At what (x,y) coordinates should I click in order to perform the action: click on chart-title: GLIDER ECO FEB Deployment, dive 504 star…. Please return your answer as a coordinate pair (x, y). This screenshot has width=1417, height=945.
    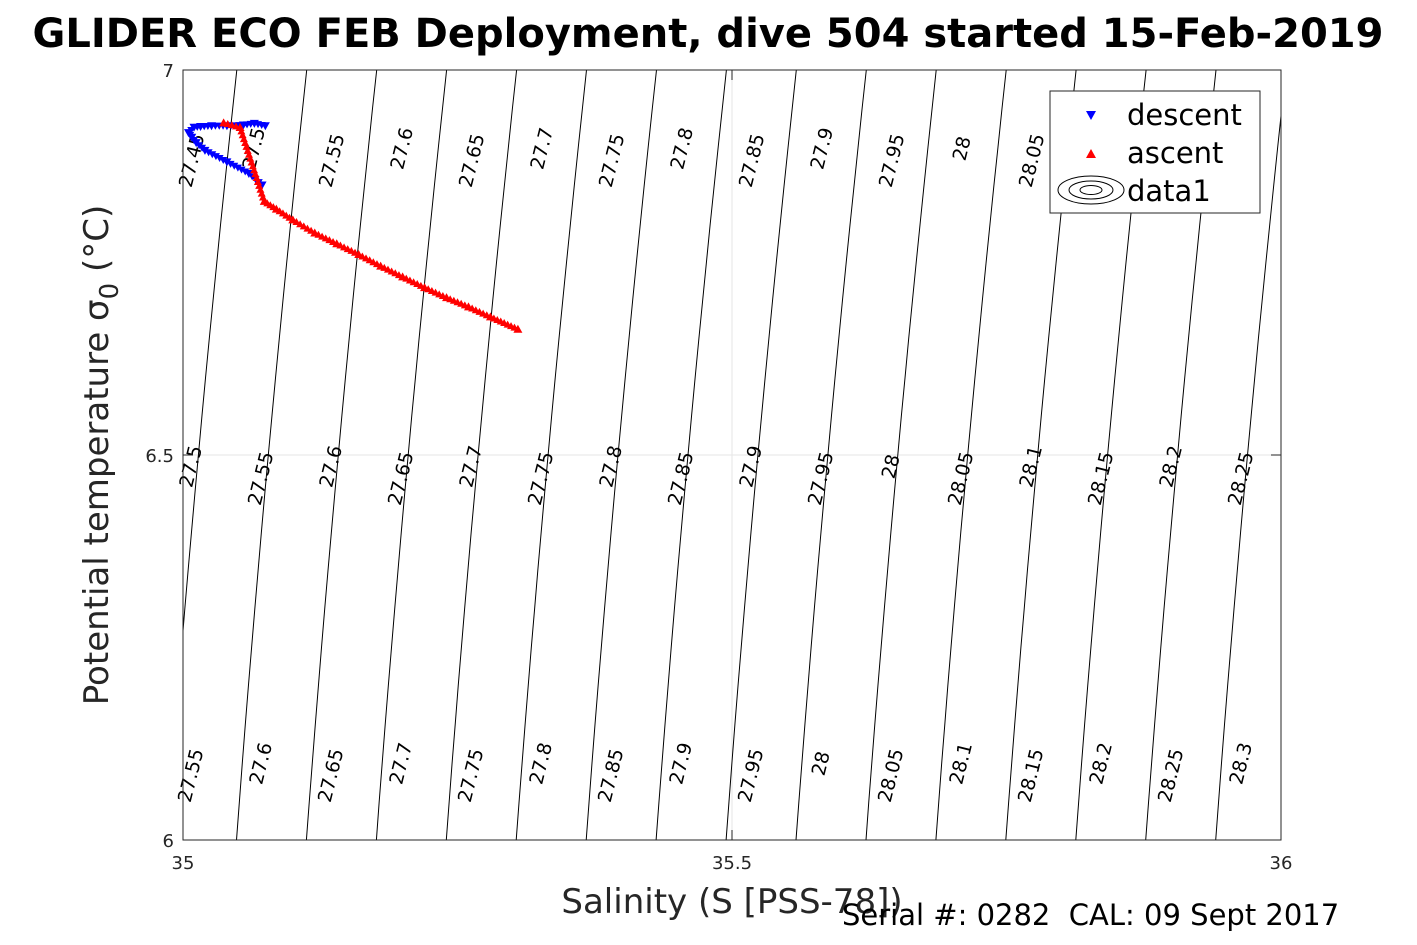
    Looking at the image, I should click on (708, 34).